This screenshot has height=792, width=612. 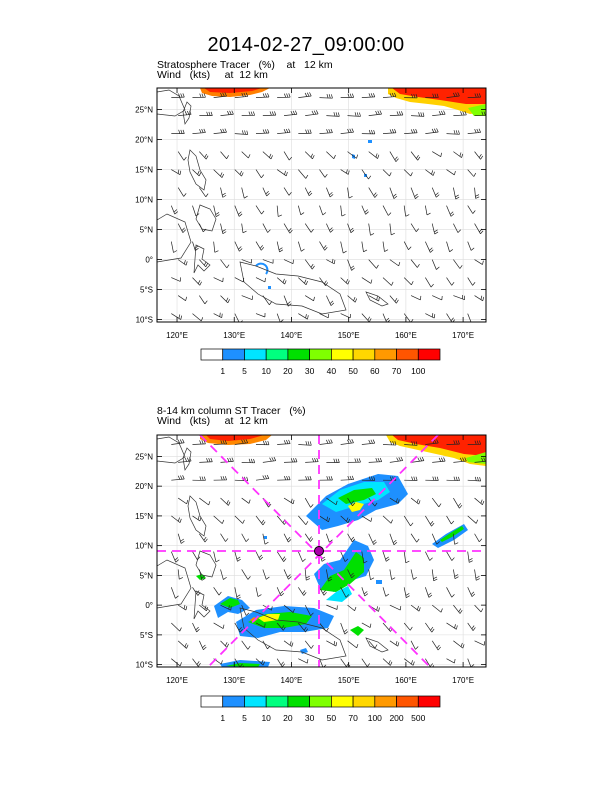 What do you see at coordinates (418, 718) in the screenshot?
I see `colorbar-label: 500` at bounding box center [418, 718].